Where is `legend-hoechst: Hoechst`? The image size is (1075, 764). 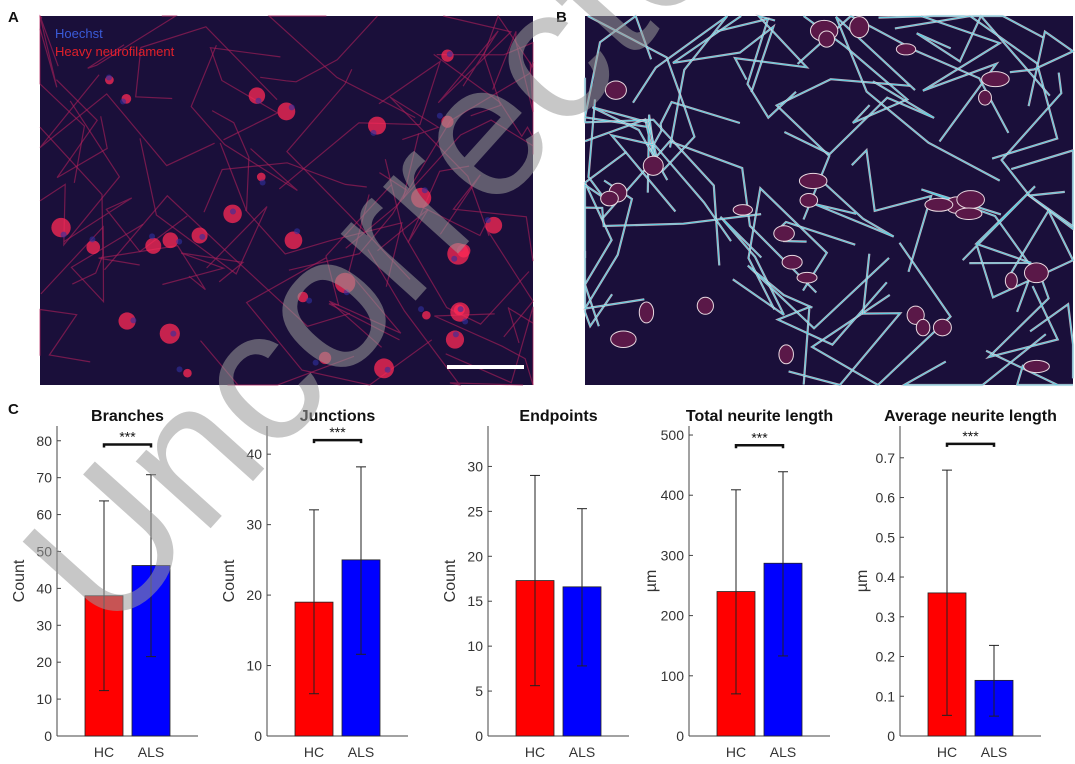 legend-hoechst: Hoechst is located at coordinates (79, 33).